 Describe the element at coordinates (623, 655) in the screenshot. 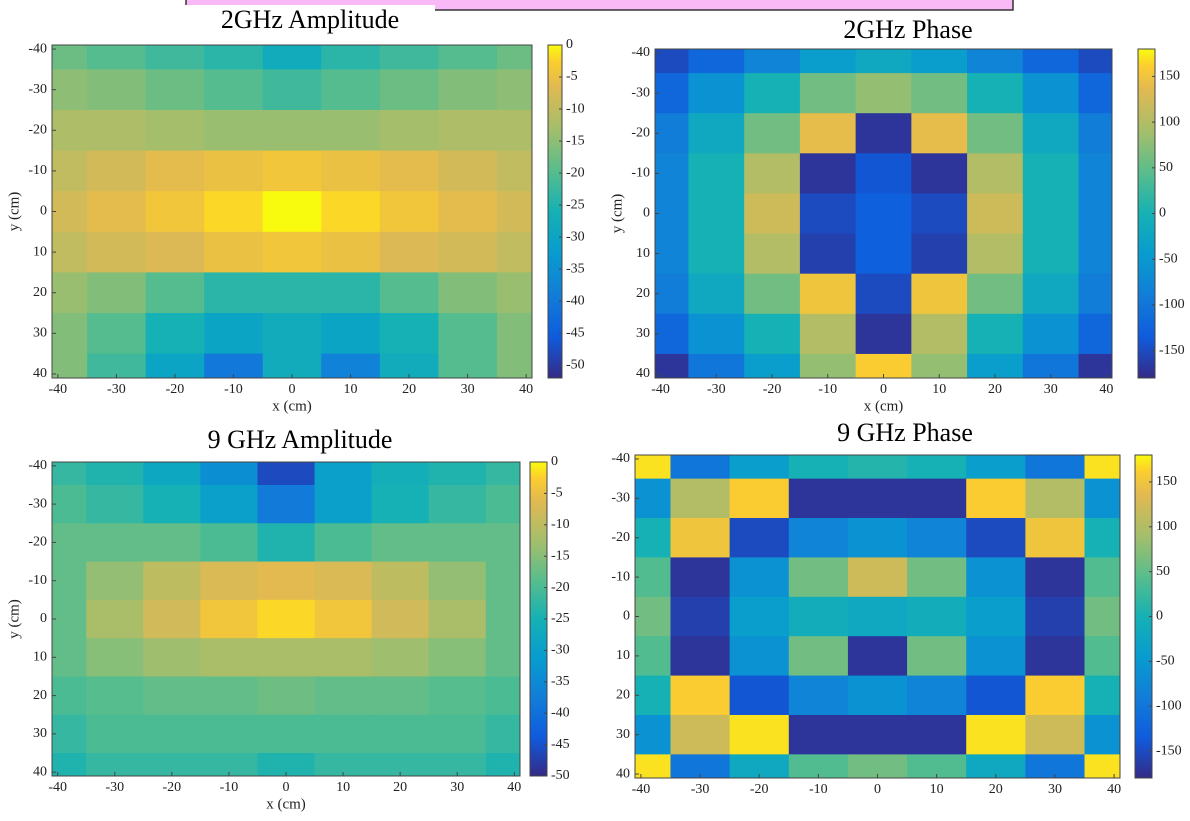

I see `y-tick-label: 10` at that location.